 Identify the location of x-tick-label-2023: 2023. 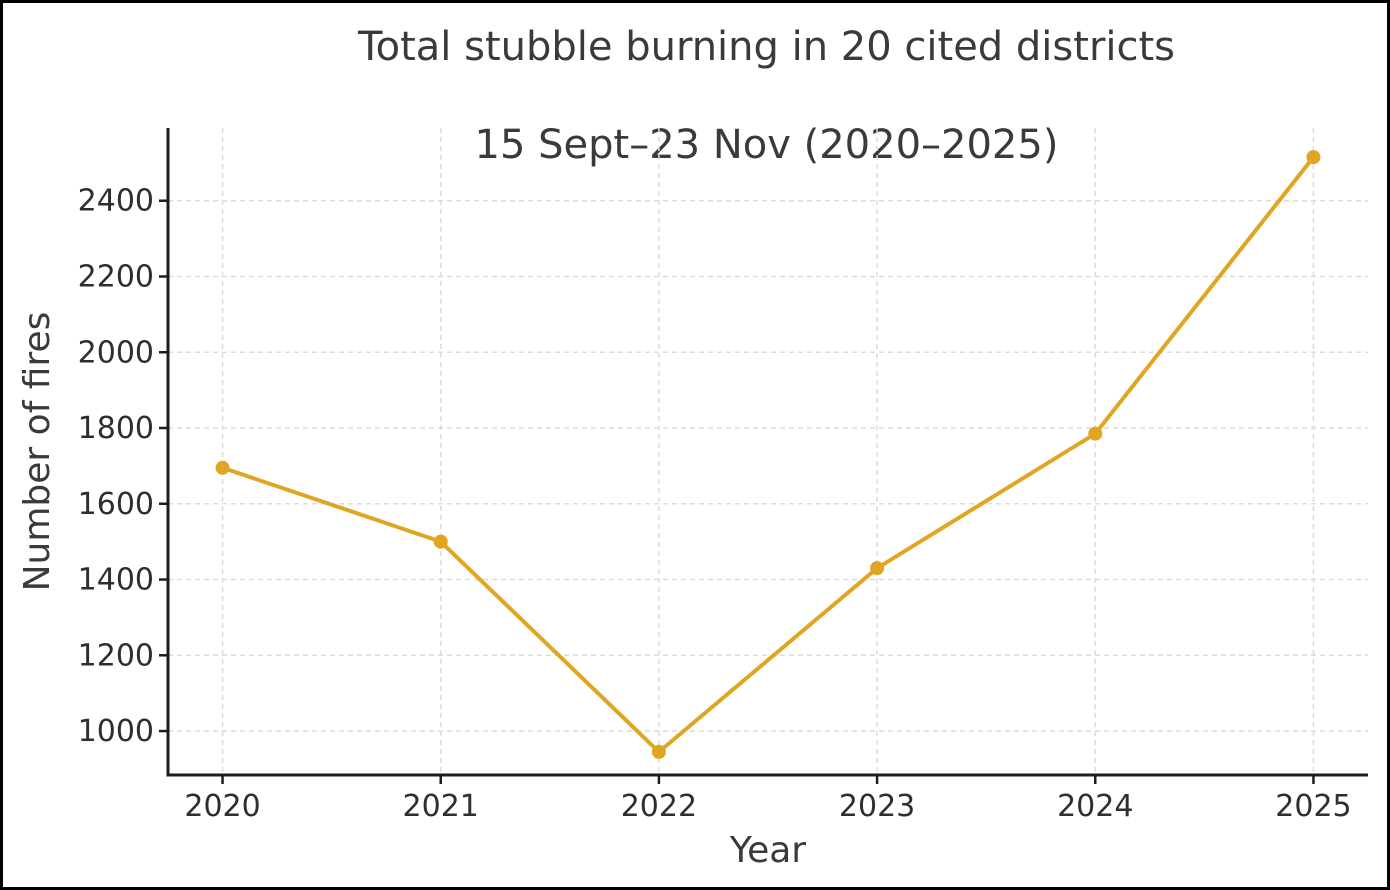
(877, 806).